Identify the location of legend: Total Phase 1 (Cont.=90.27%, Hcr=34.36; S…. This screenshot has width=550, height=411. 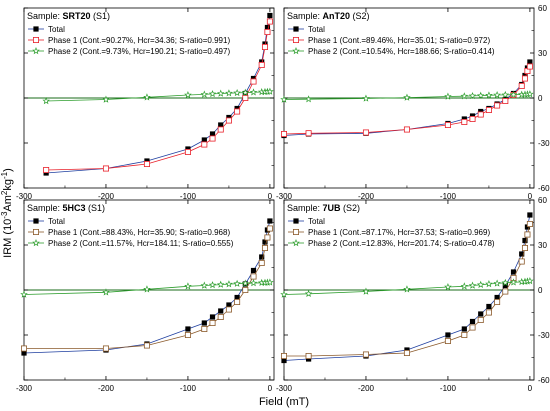
(129, 40).